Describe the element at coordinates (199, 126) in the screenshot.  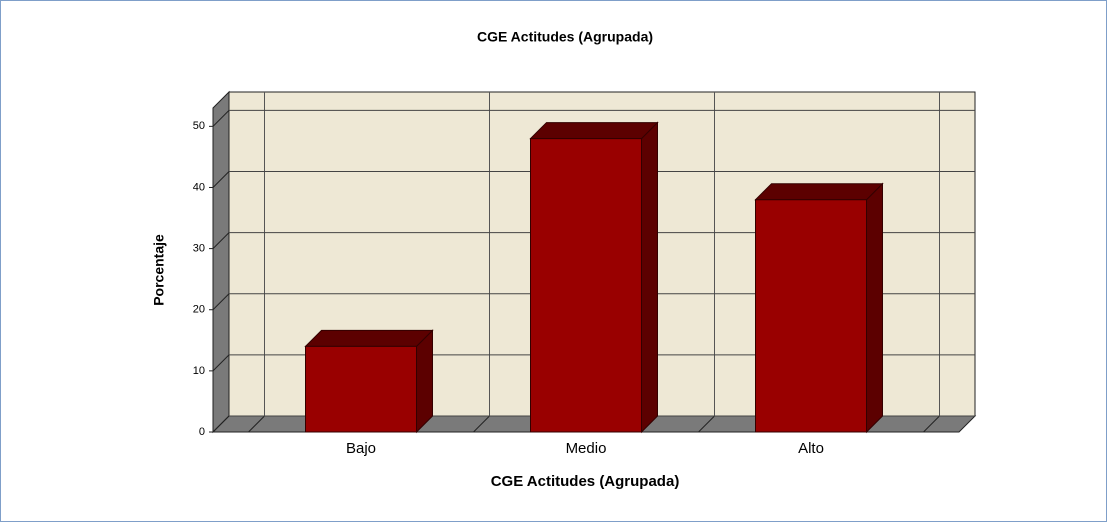
I see `y-tick-label: 50` at that location.